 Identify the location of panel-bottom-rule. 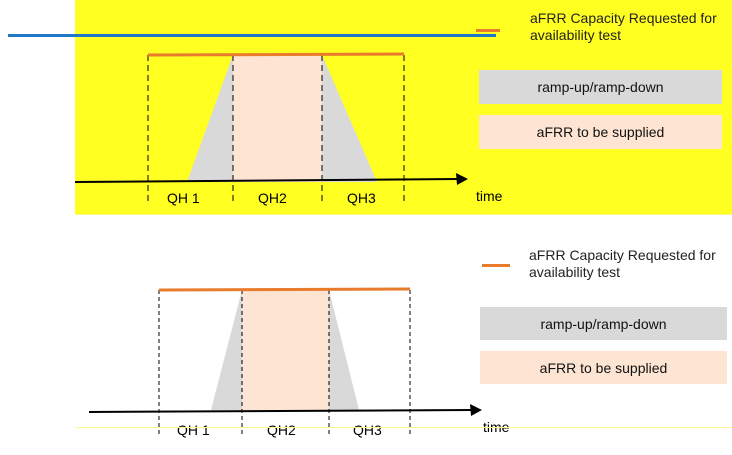
(403, 214).